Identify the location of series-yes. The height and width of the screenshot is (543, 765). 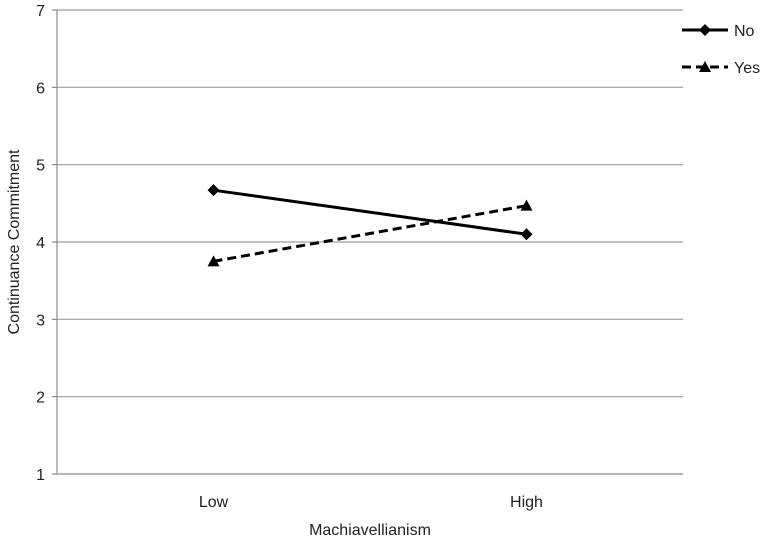
(370, 233).